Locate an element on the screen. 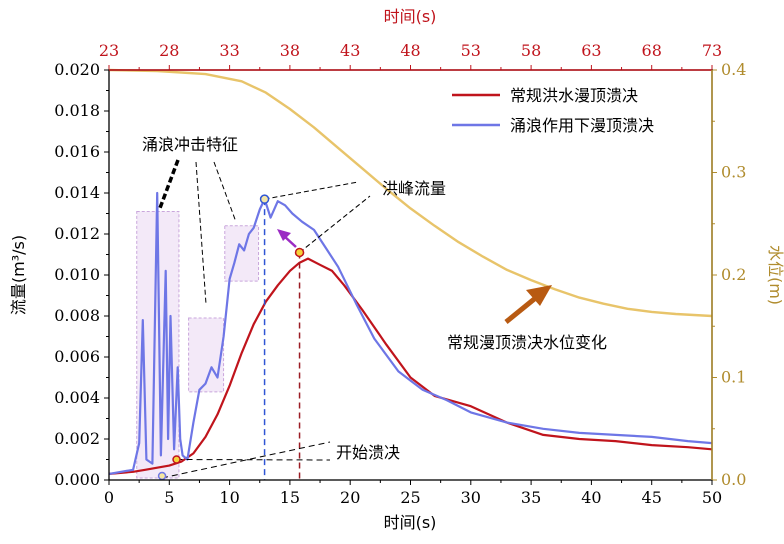 The width and height of the screenshot is (784, 544). top-tick-label-2: 33 is located at coordinates (229, 50).